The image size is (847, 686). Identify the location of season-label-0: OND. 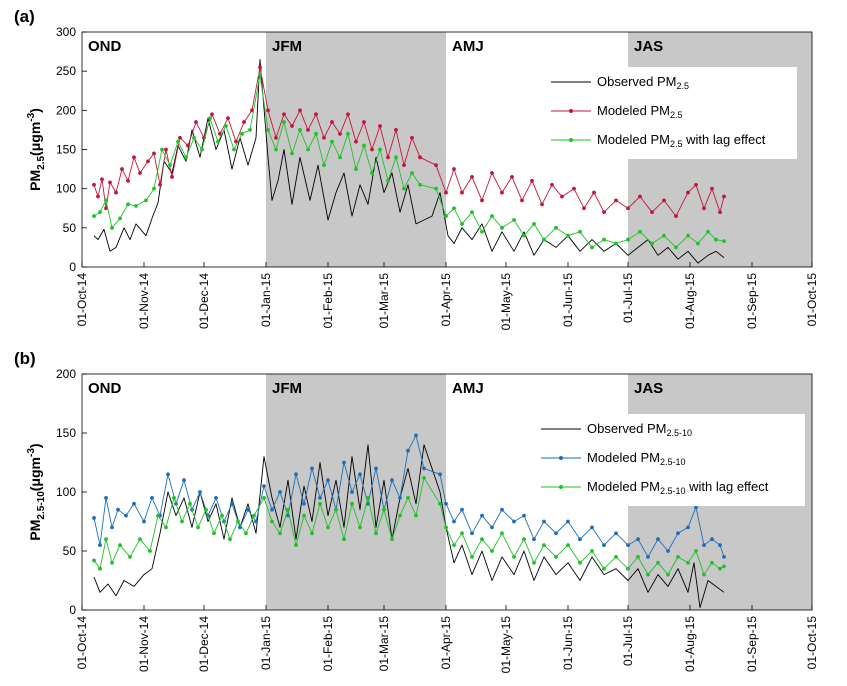
(105, 388).